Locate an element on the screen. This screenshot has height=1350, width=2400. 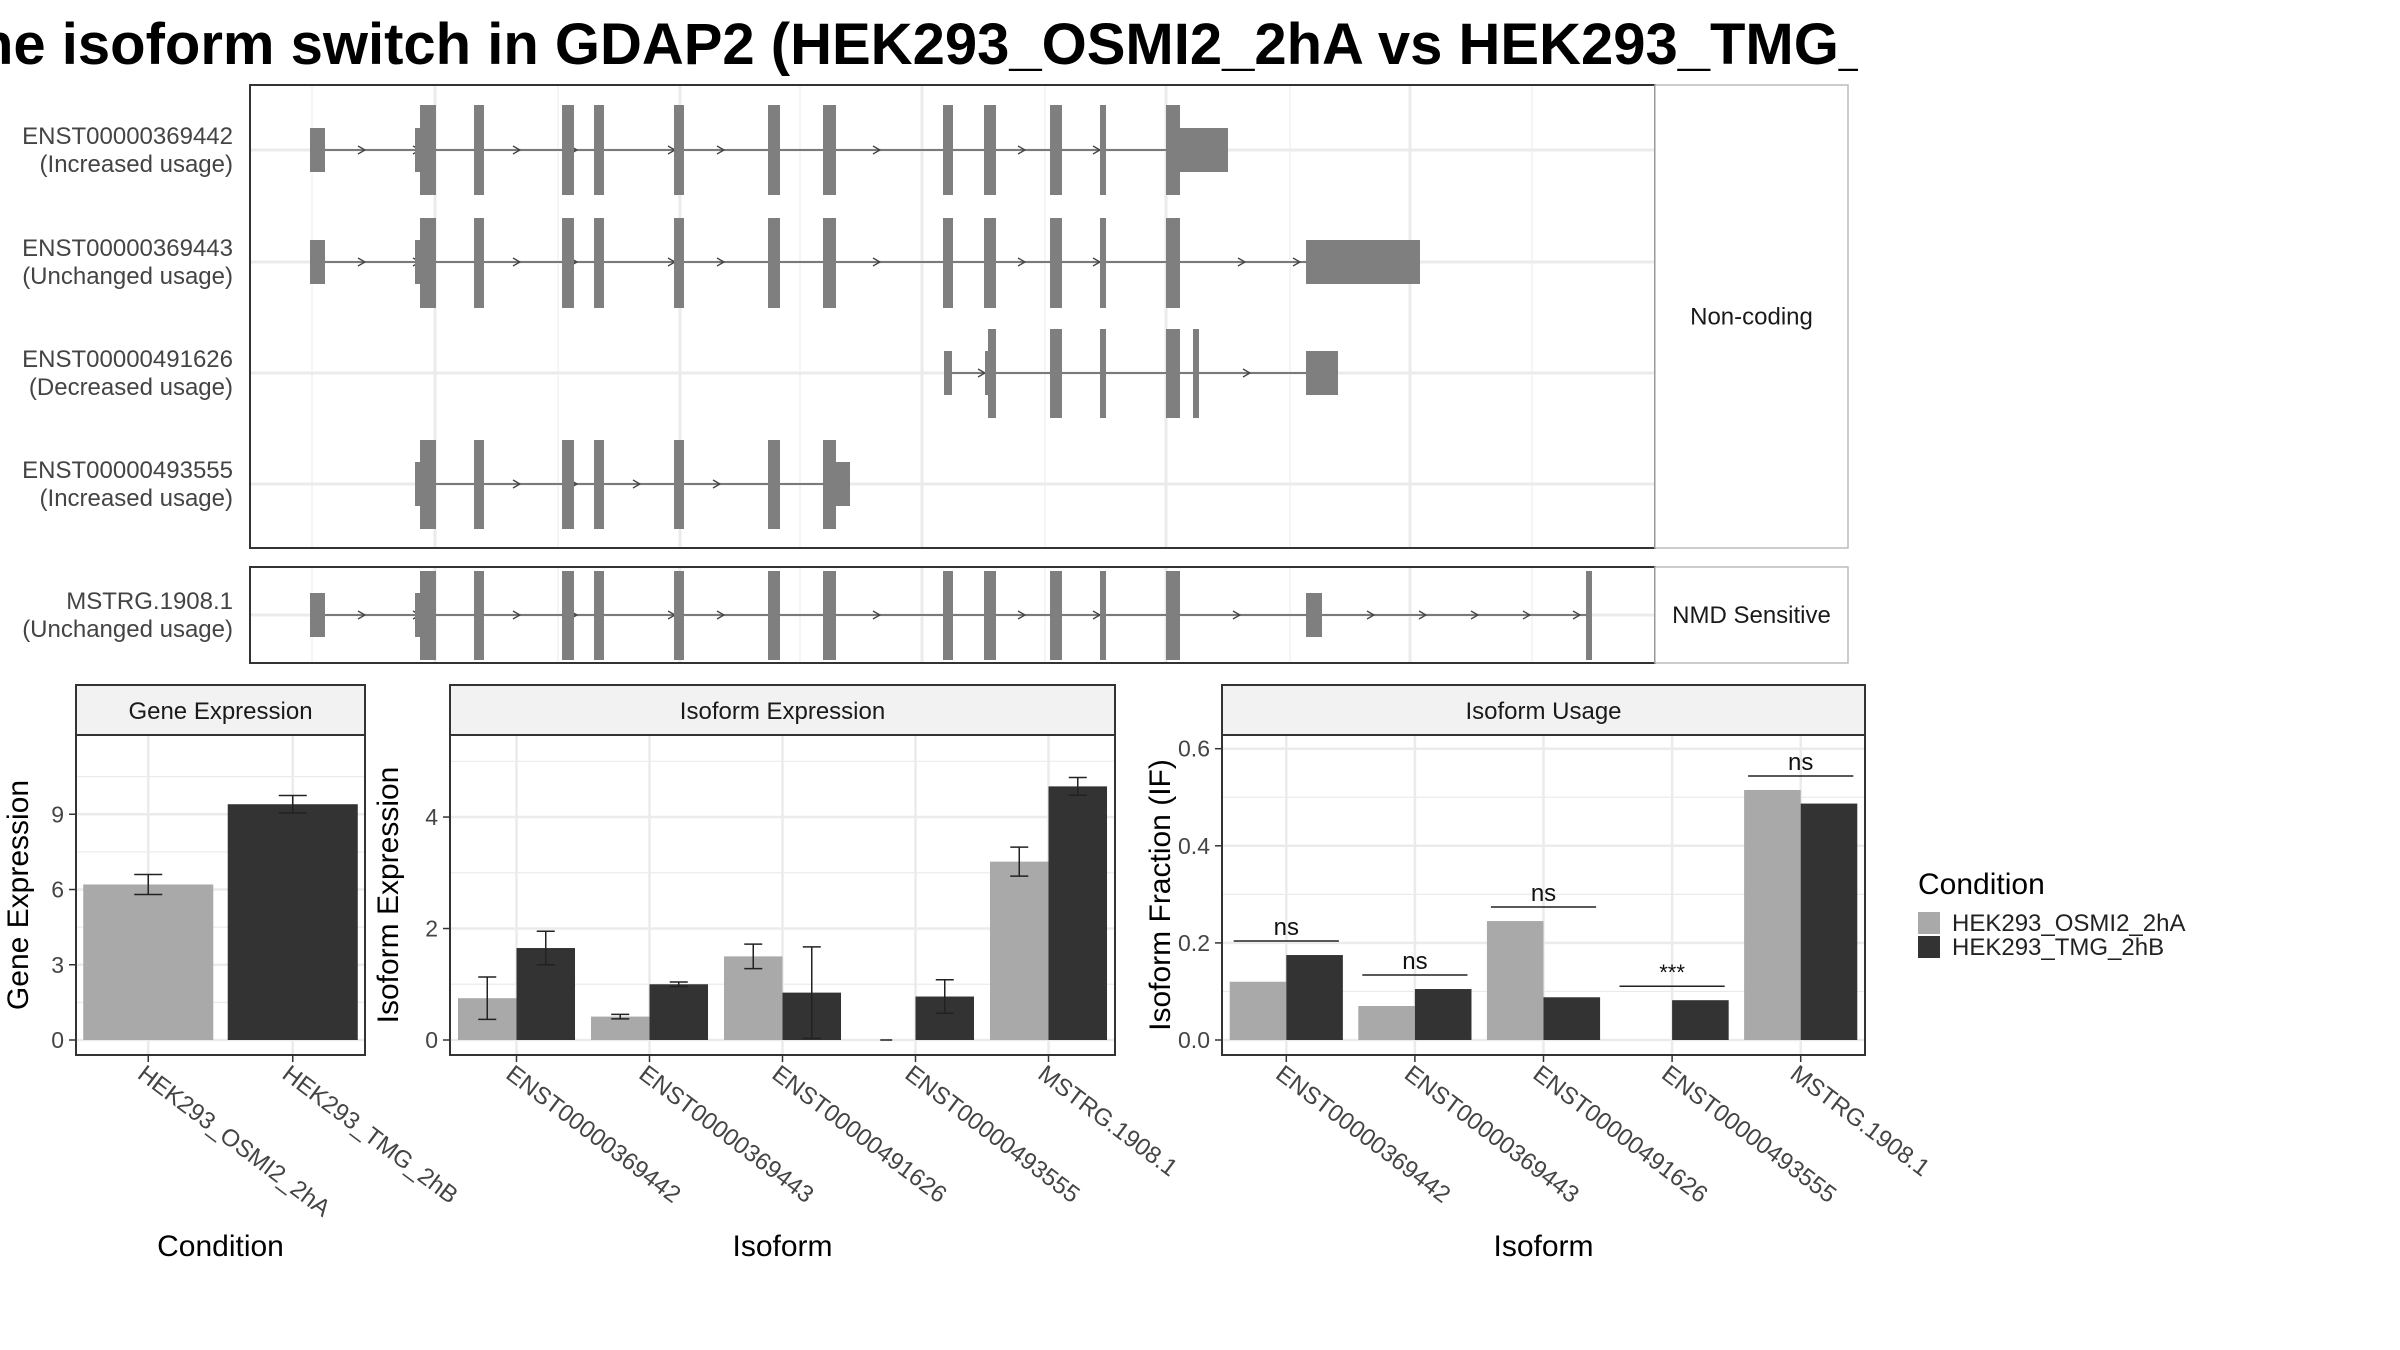
y-tick-label: 0.2 is located at coordinates (1194, 943).